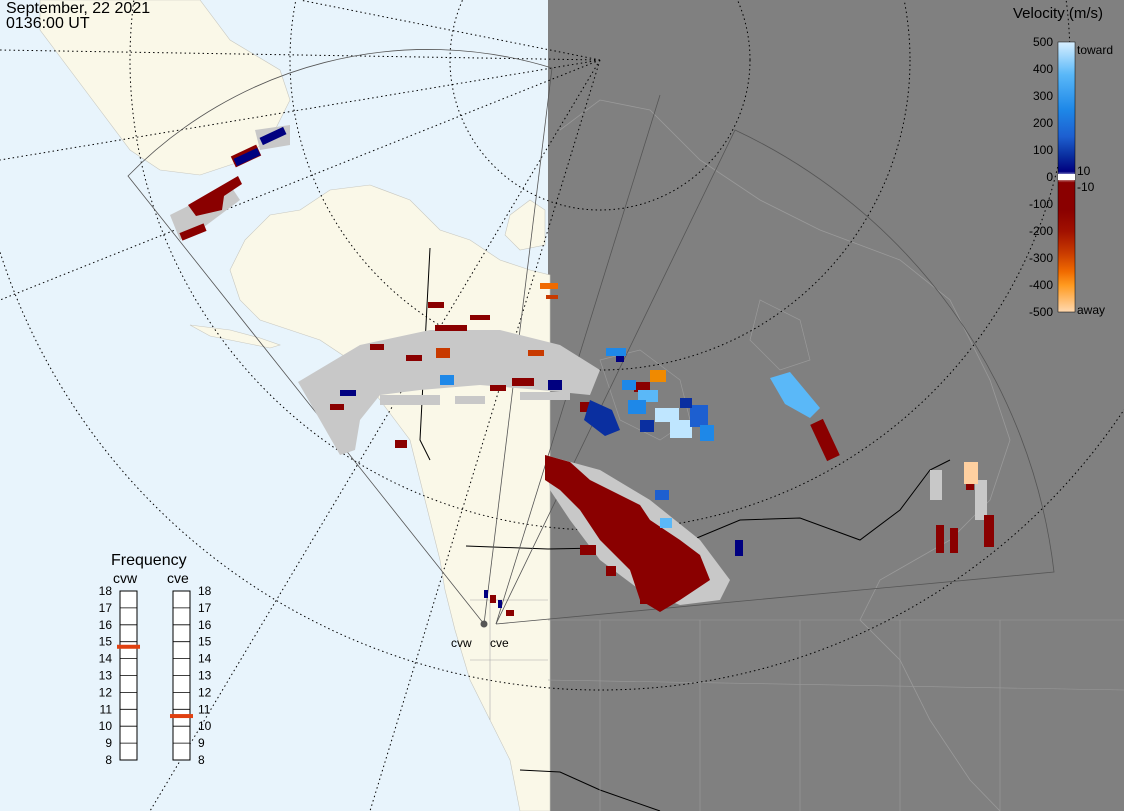  I want to click on chukotka-land, so click(165, 88).